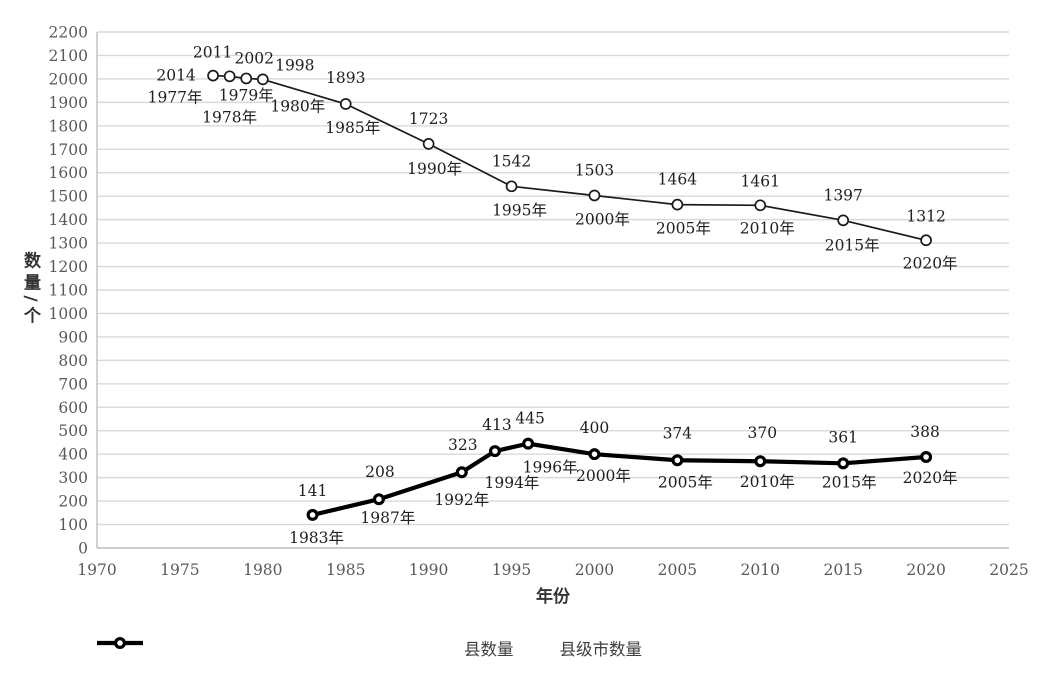 The image size is (1054, 694). What do you see at coordinates (842, 195) in the screenshot?
I see `value-label: 1397` at bounding box center [842, 195].